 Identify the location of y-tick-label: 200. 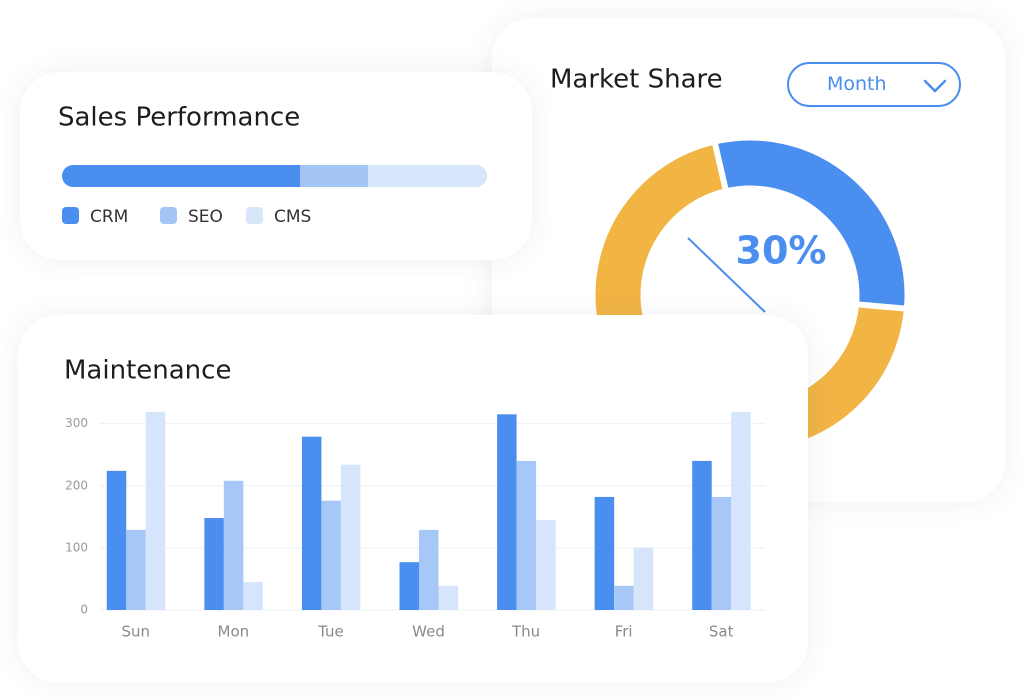
(76, 485).